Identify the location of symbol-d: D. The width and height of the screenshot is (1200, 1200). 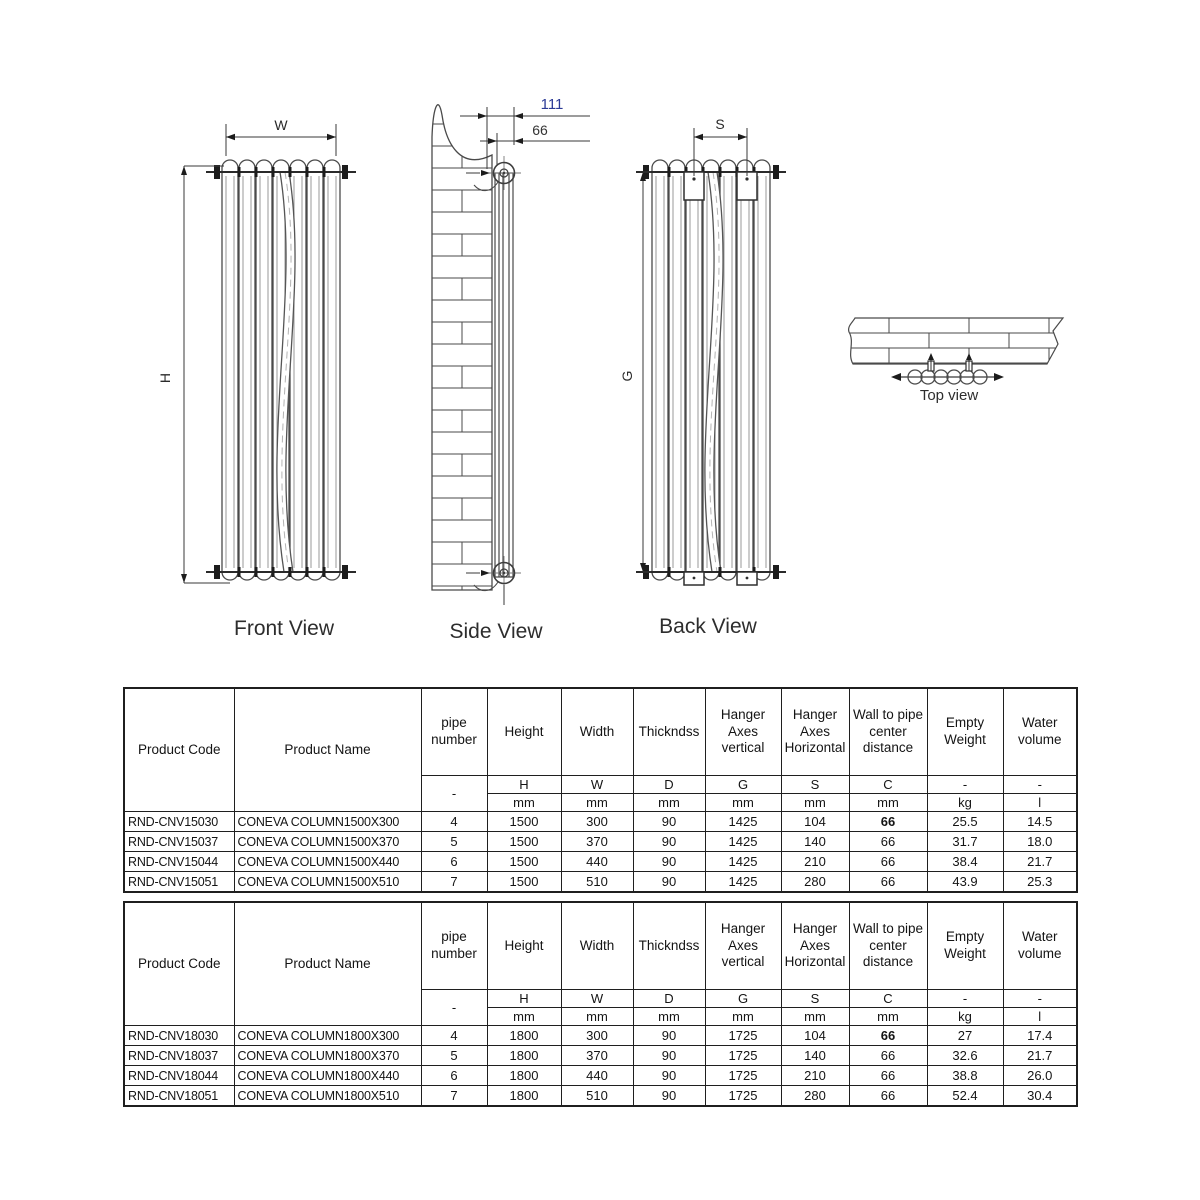
(669, 784).